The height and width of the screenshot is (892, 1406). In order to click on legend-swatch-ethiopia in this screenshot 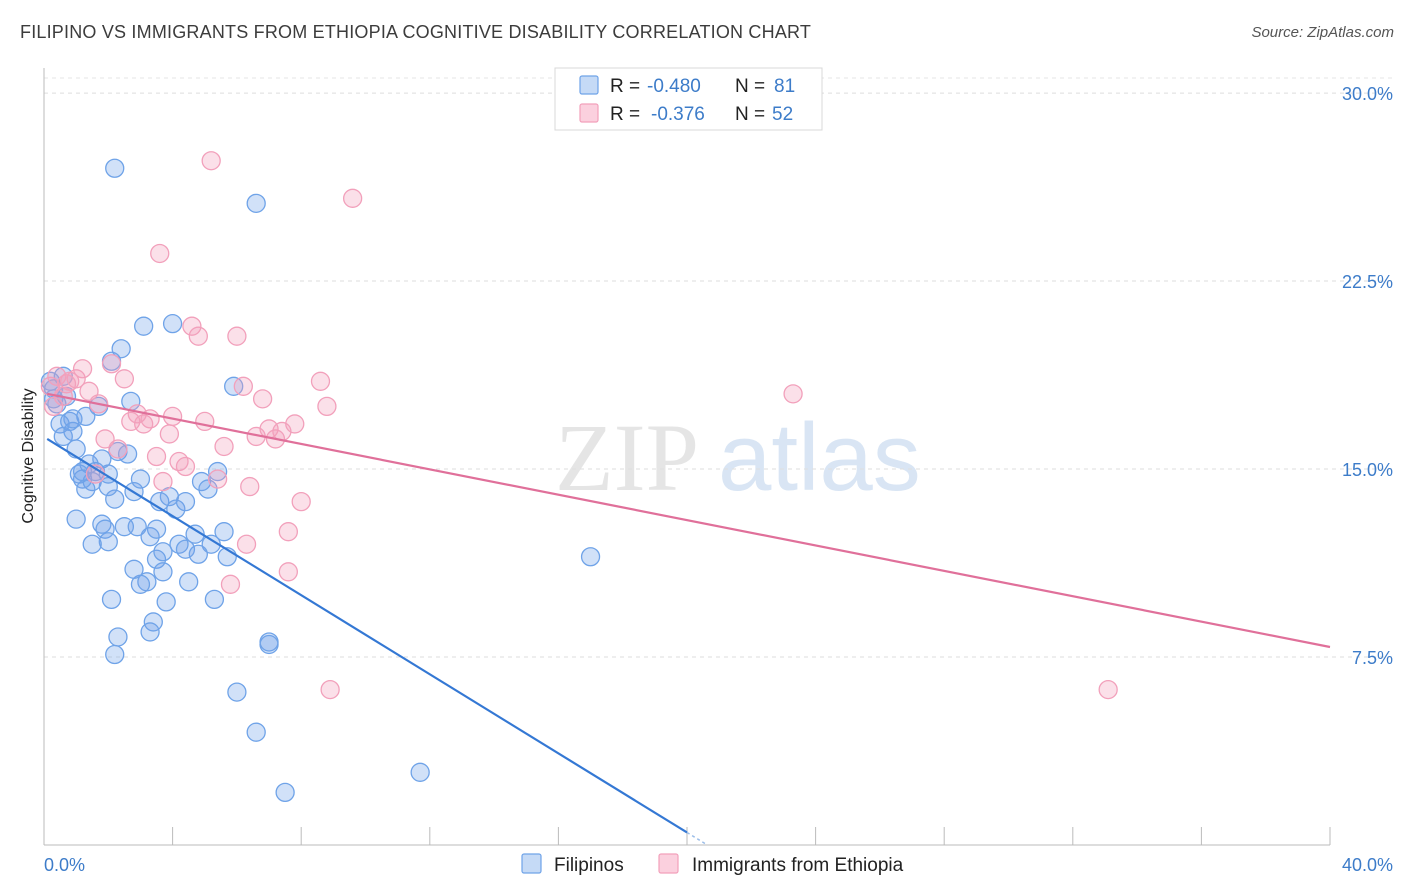, I will do `click(668, 863)`.